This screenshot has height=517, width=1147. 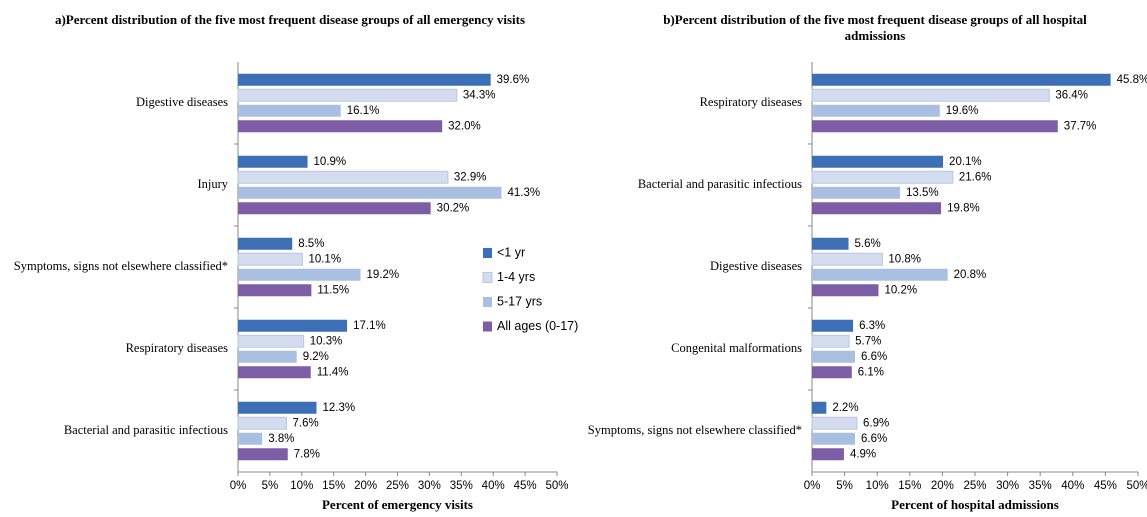 What do you see at coordinates (863, 454) in the screenshot?
I see `value-label: 4.9%` at bounding box center [863, 454].